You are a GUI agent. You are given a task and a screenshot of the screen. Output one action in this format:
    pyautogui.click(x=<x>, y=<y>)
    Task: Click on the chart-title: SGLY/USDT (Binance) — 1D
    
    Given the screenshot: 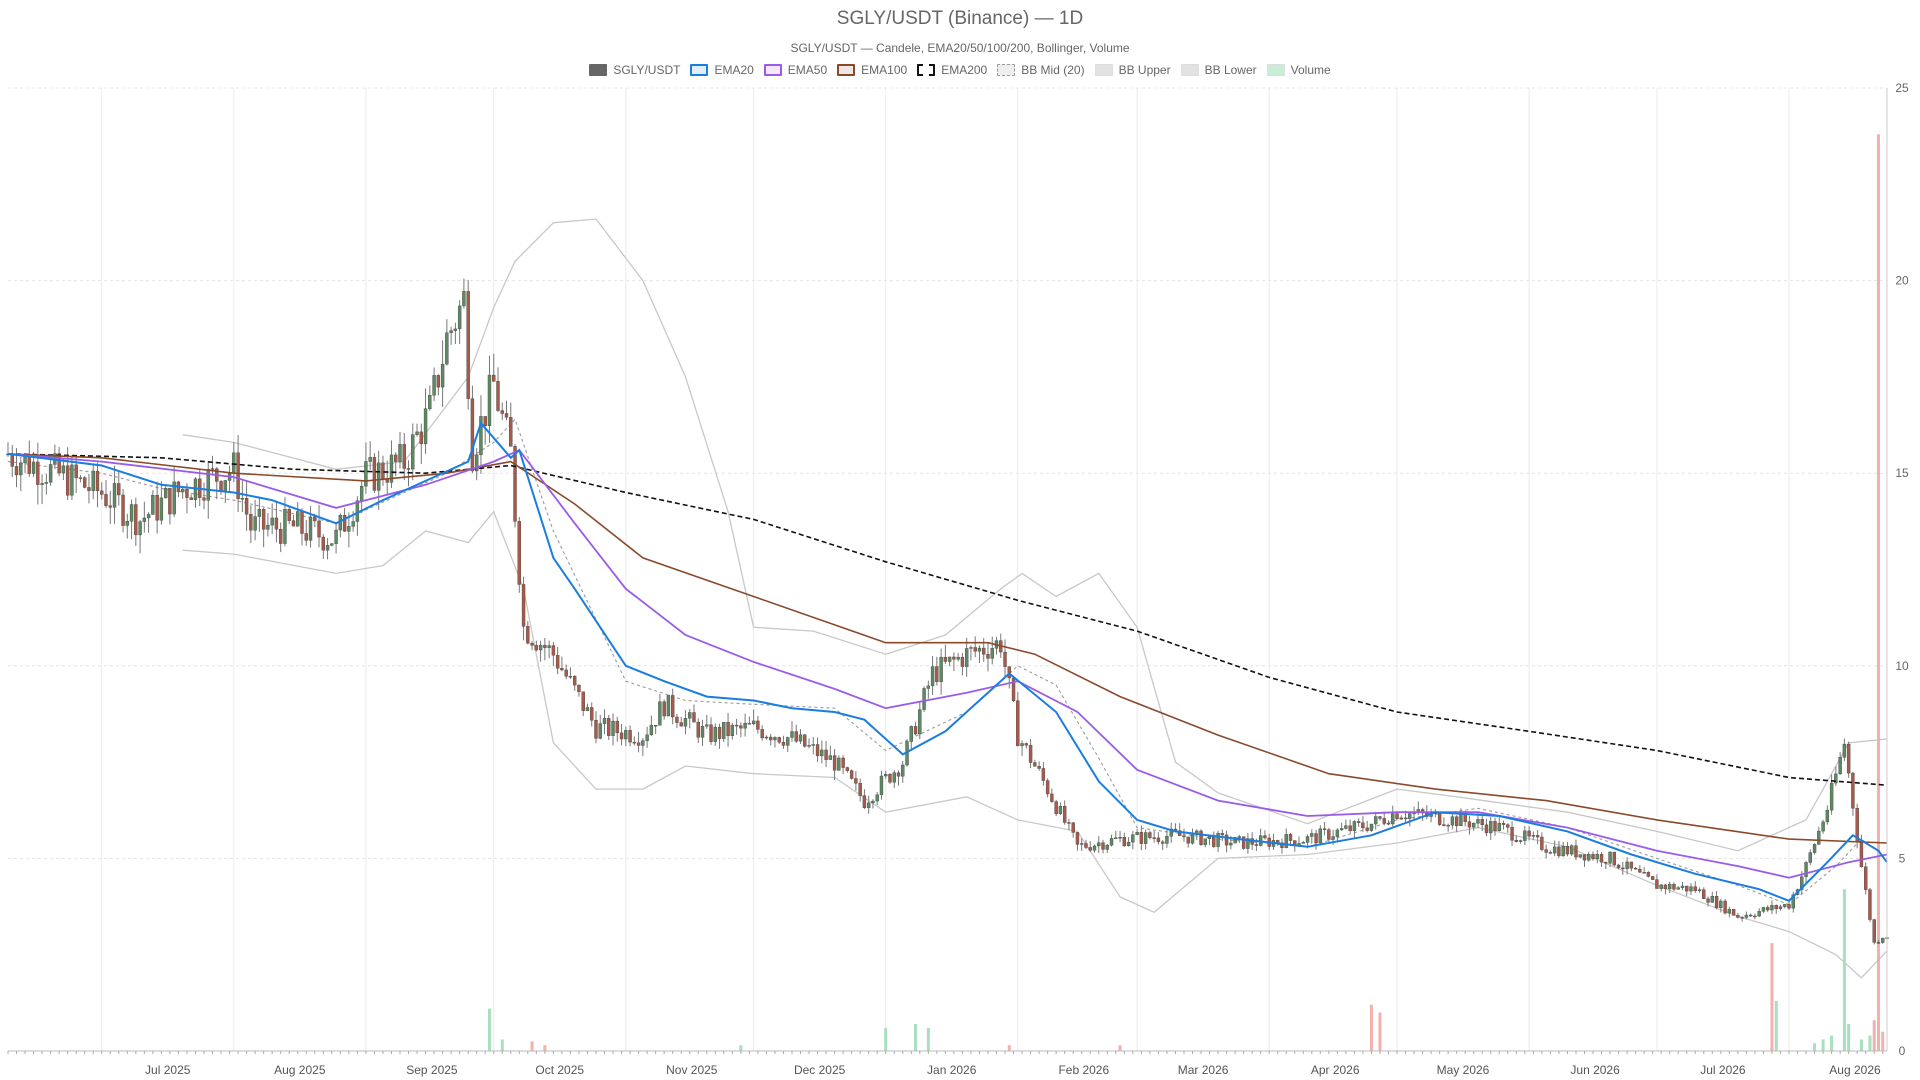 What is the action you would take?
    pyautogui.click(x=960, y=18)
    